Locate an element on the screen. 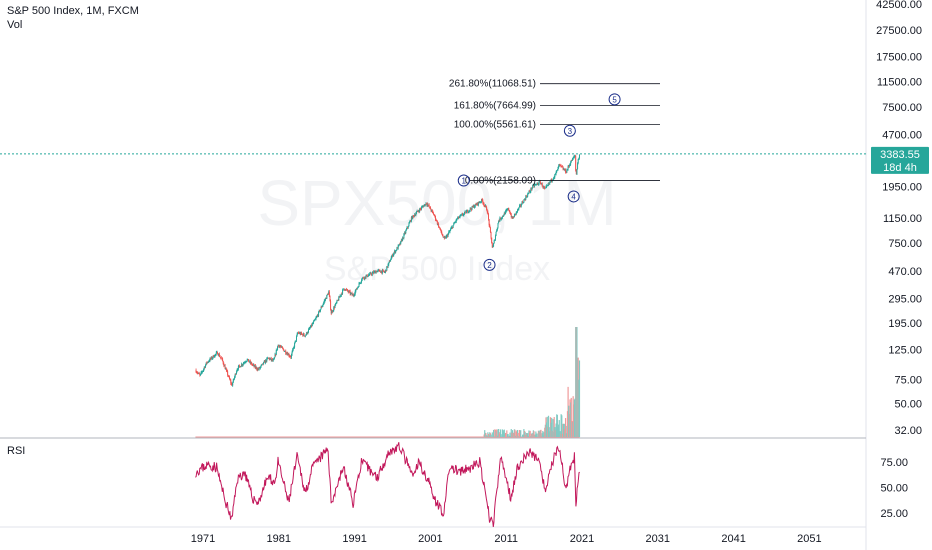 Image resolution: width=932 pixels, height=550 pixels. elliott-wave-labels: 1 2 3 4 5 is located at coordinates (539, 182).